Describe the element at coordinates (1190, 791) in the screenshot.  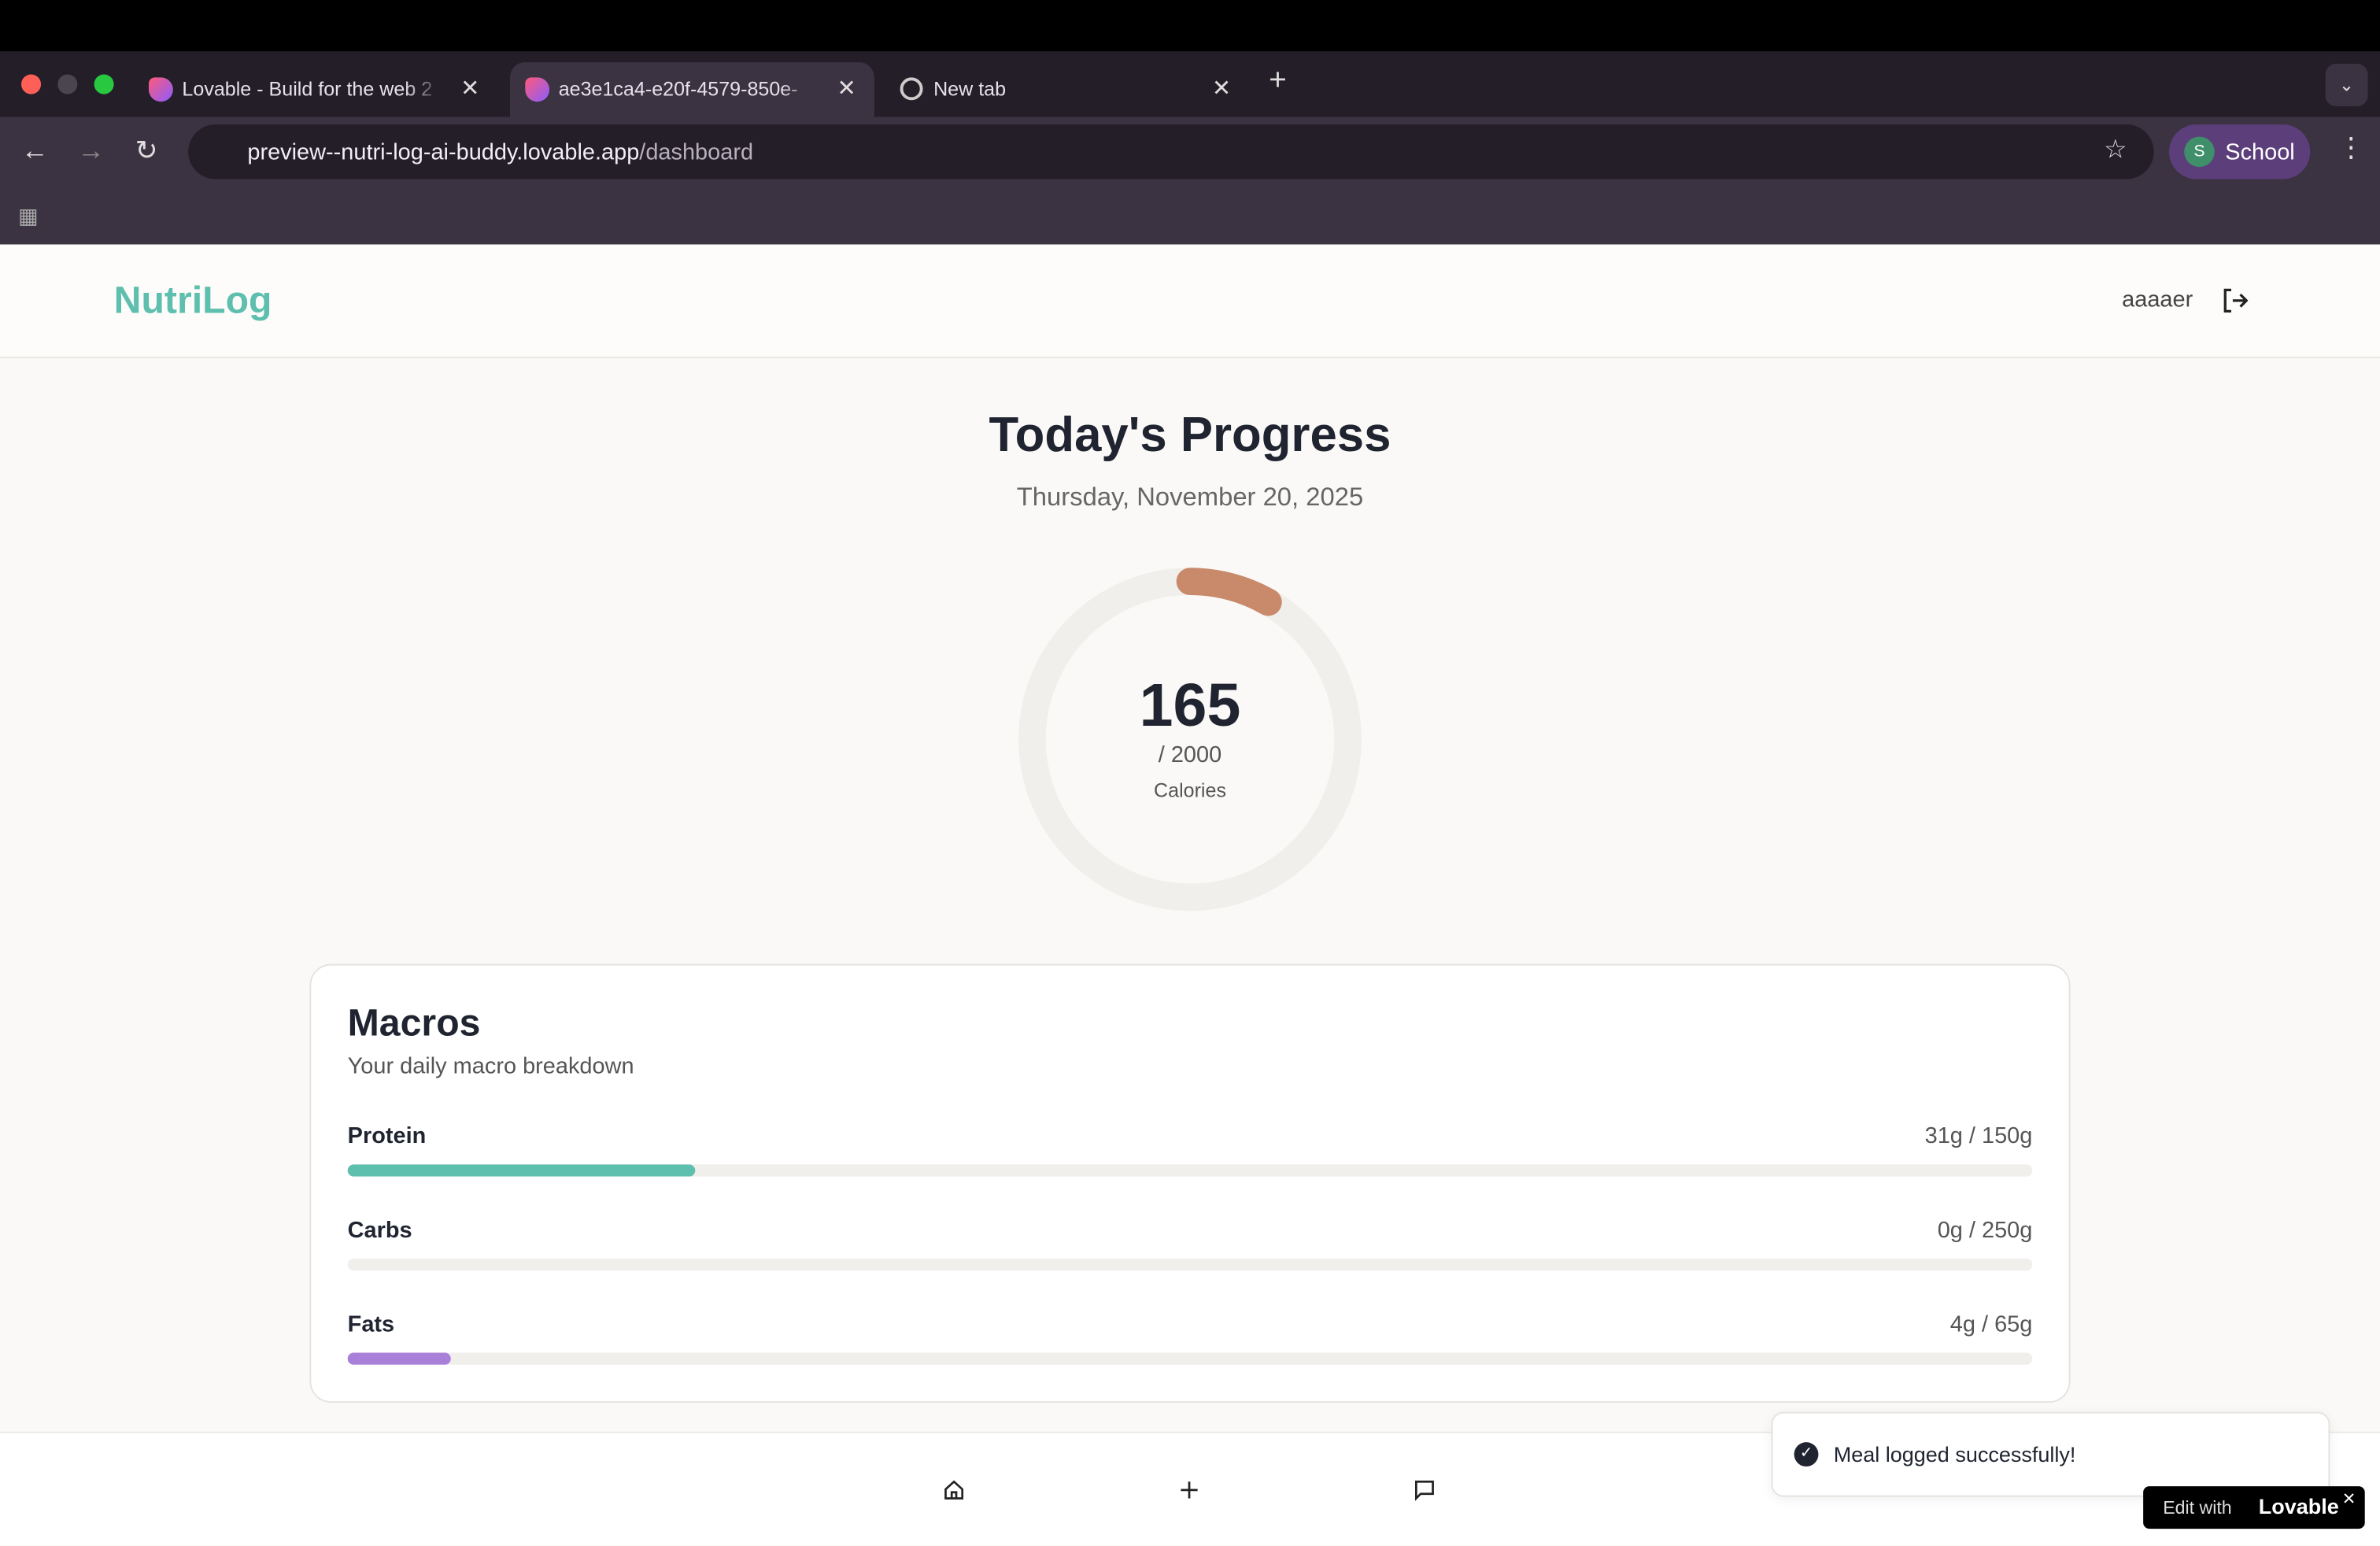
I see `calorie-unit: Calories` at that location.